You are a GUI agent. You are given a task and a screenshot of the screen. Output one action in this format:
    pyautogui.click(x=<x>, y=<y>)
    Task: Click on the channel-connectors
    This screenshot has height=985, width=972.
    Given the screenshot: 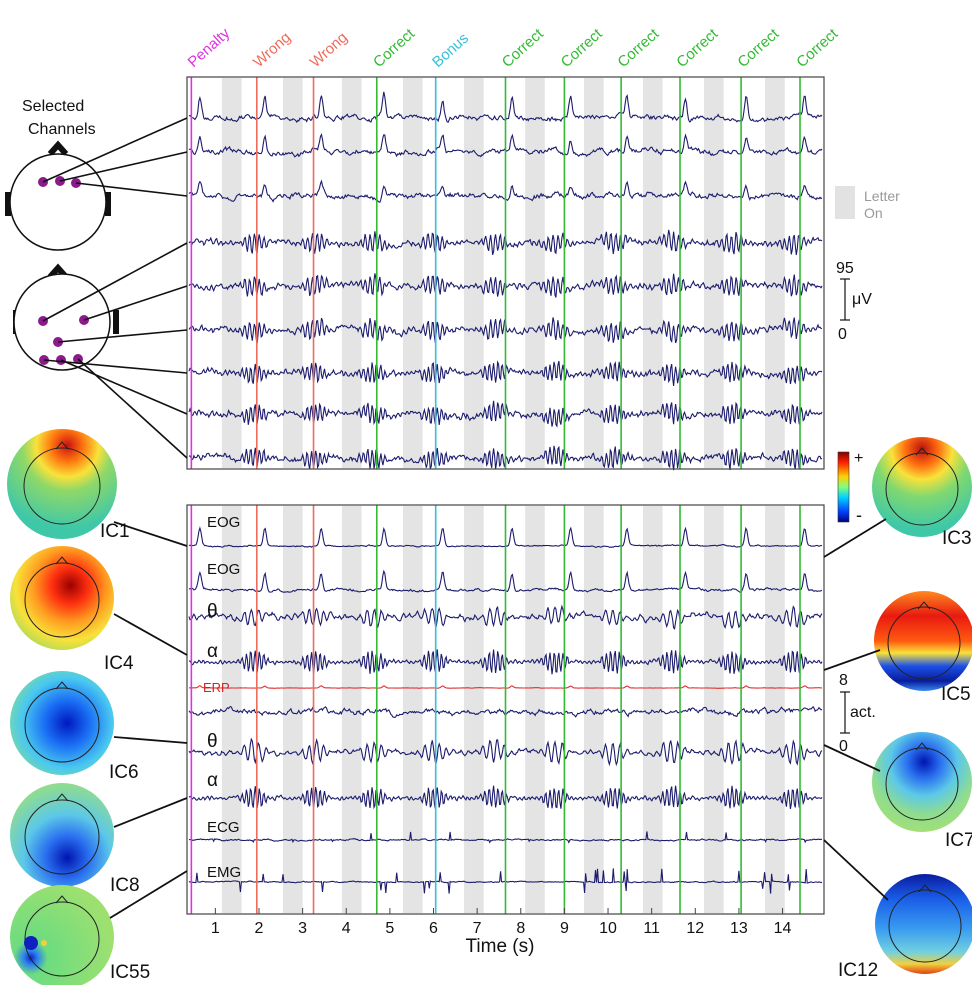 What is the action you would take?
    pyautogui.click(x=115, y=288)
    